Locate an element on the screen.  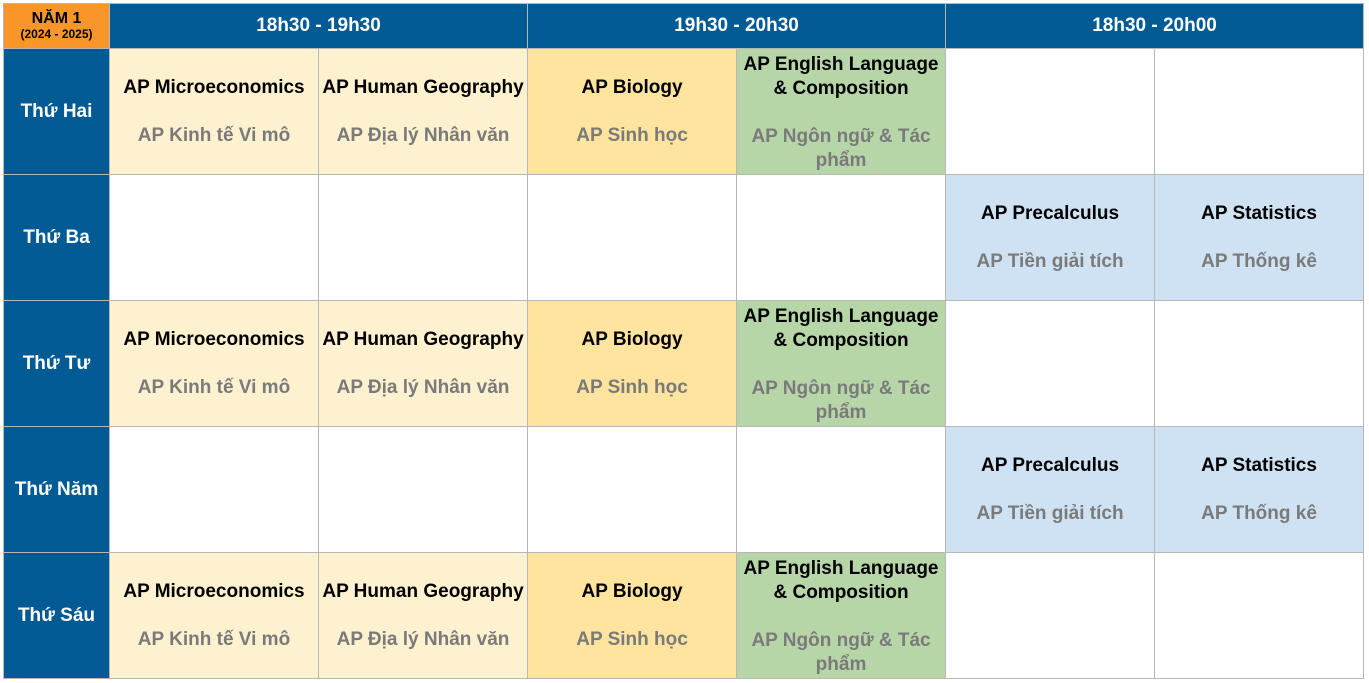
time-slot-2: 19h30 - 20h30 is located at coordinates (737, 26).